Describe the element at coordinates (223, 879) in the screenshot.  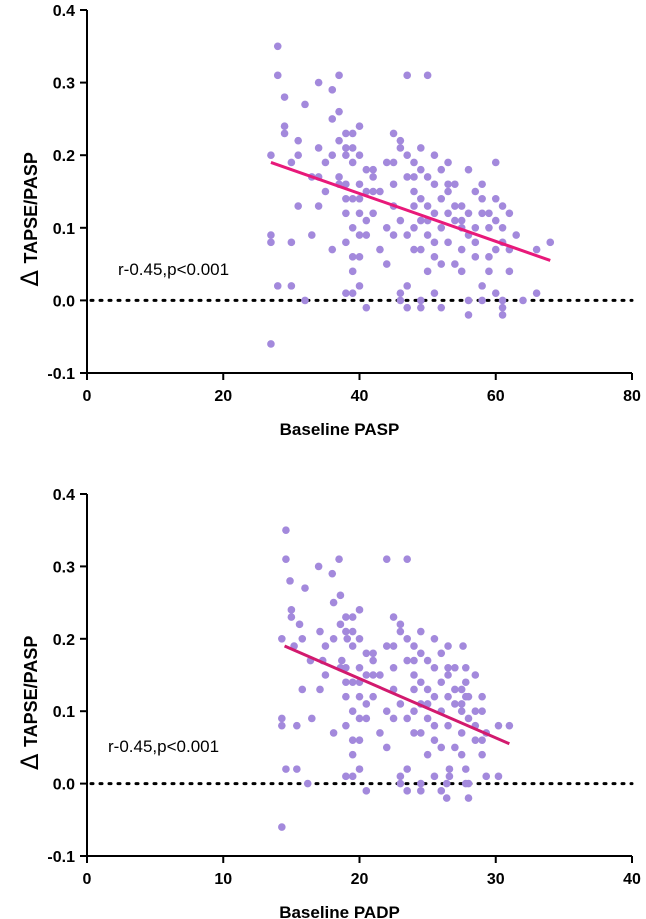
I see `x-tick-label: 10` at that location.